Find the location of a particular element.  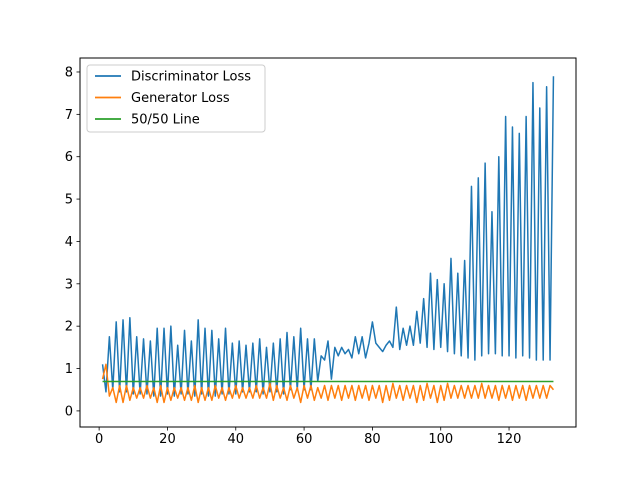

legend-label-2: Generator Loss is located at coordinates (180, 98).